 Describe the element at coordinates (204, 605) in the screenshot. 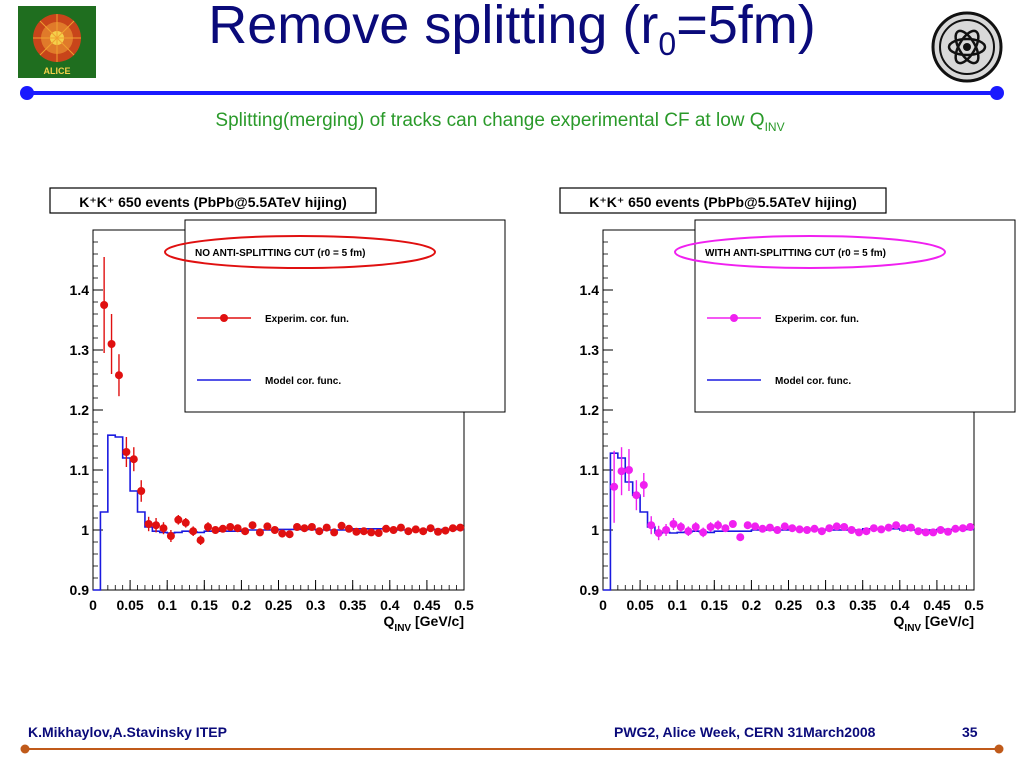

I see `c0-x-tick-label: 0.15` at that location.